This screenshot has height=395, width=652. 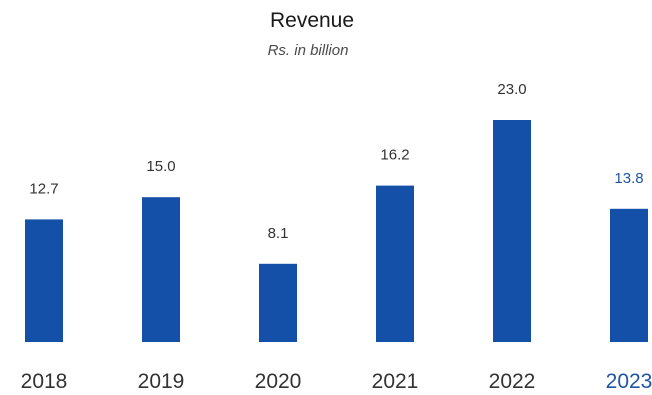 I want to click on x-tick-label-2019: 2019, so click(x=161, y=381).